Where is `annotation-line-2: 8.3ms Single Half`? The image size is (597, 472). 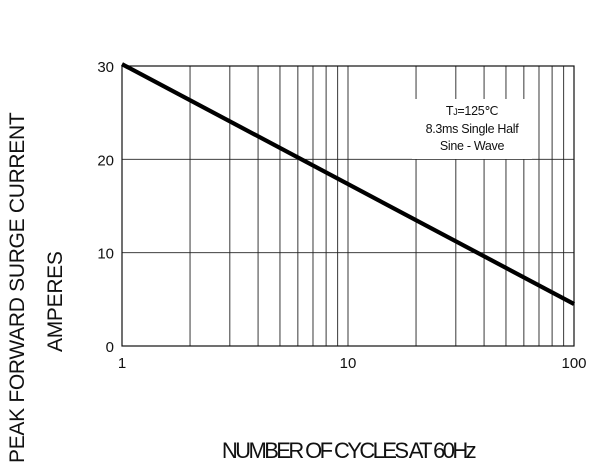
annotation-line-2: 8.3ms Single Half is located at coordinates (472, 129).